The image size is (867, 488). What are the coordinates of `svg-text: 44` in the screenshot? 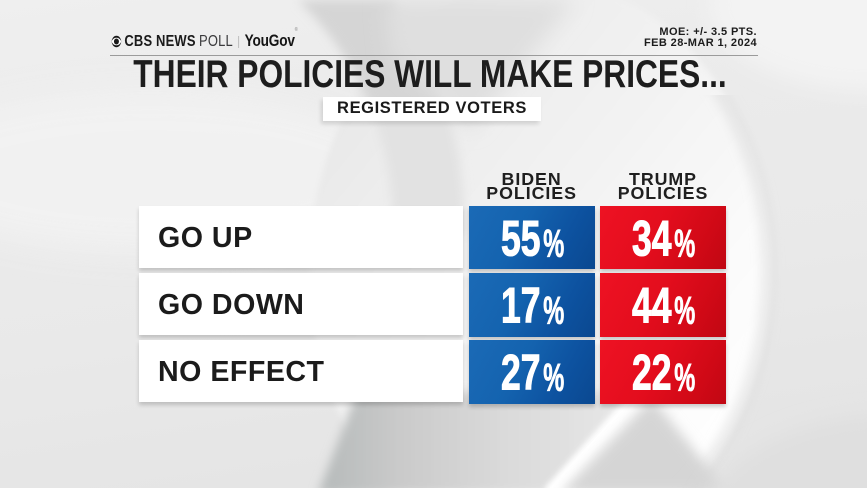 It's located at (652, 306).